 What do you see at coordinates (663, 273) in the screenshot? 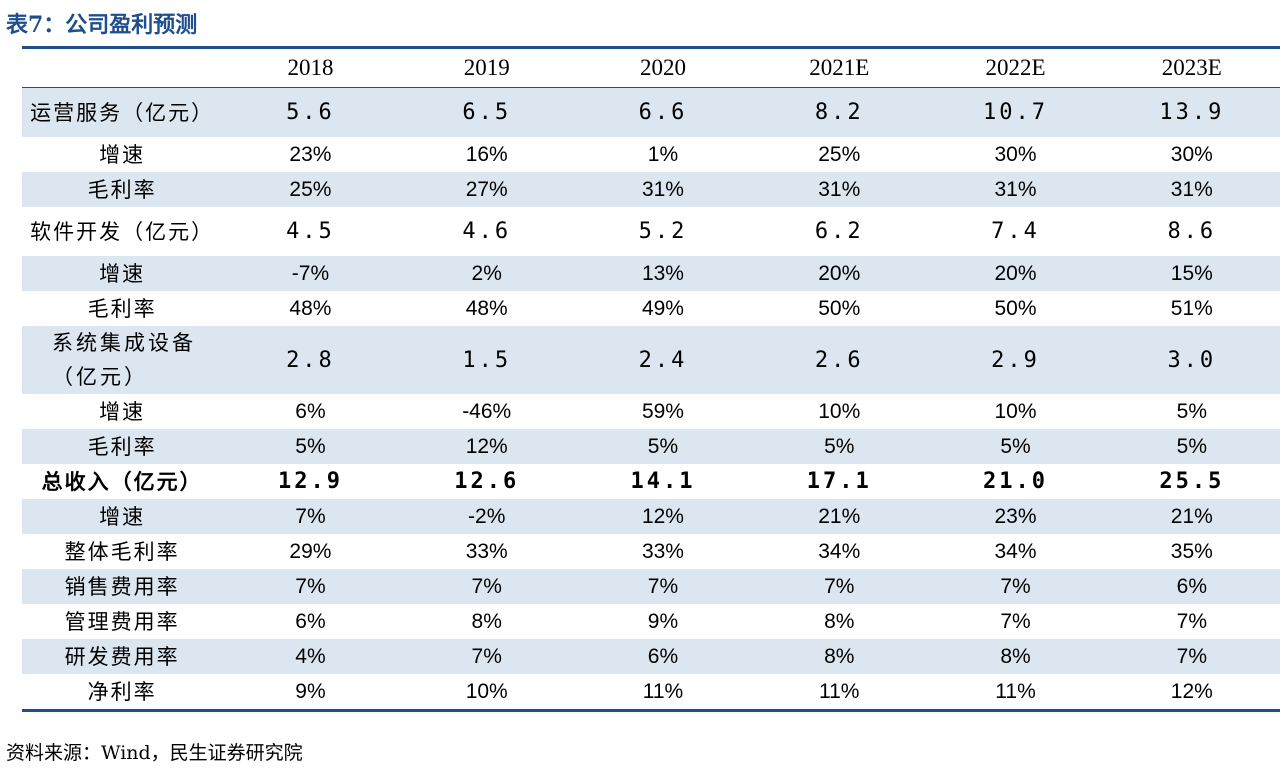
I see `cell-value: 13%` at bounding box center [663, 273].